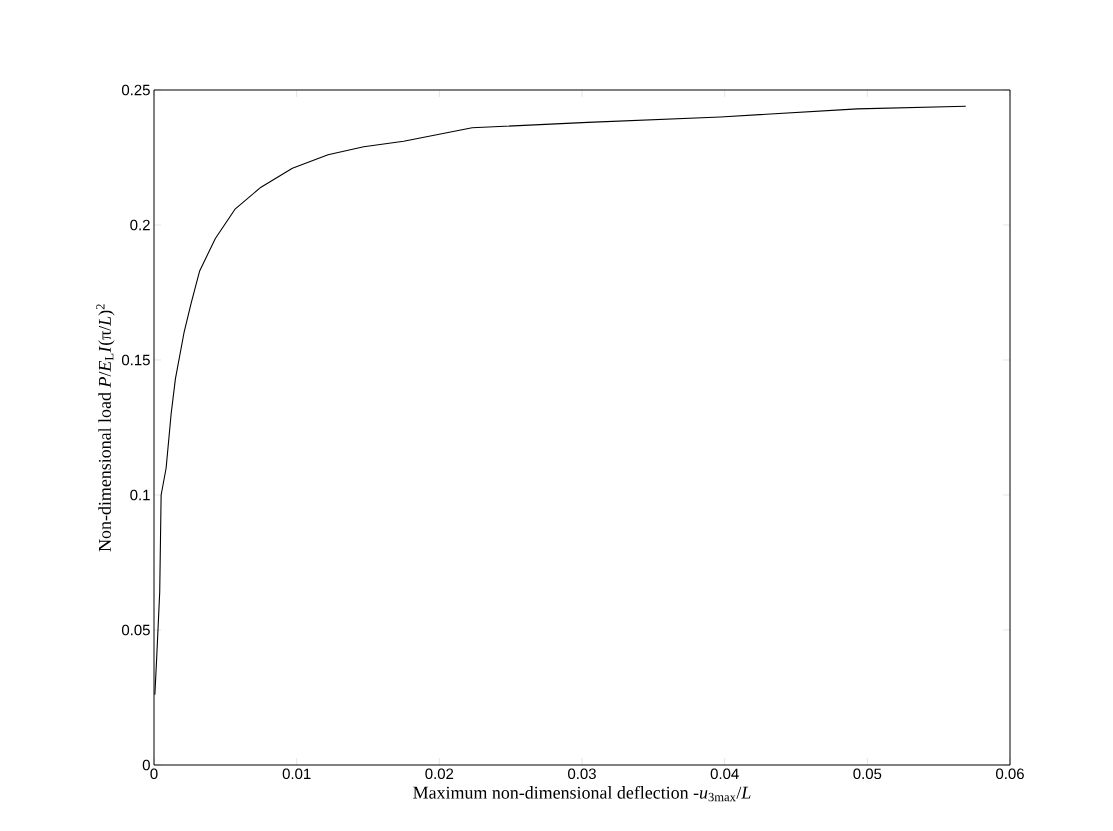 This screenshot has height=831, width=1113. I want to click on y-tick-label: 0, so click(146, 765).